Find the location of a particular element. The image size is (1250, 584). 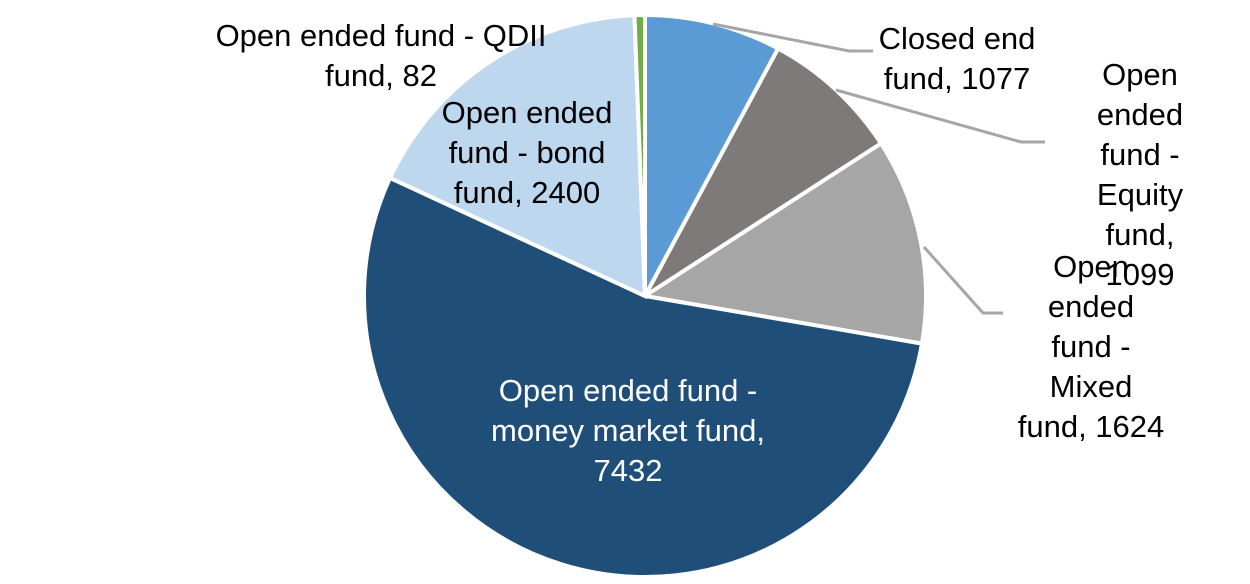

leader-line-equity is located at coordinates (940, 116).